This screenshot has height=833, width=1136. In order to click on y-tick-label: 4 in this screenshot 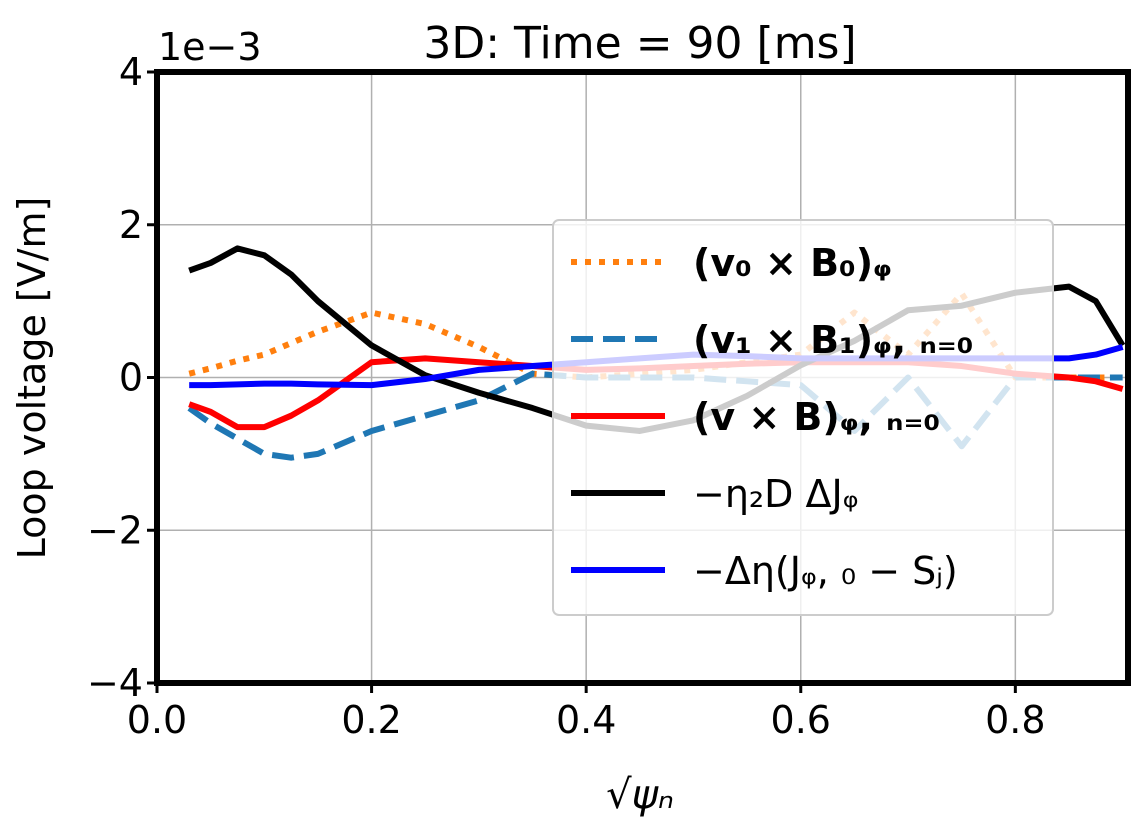, I will do `click(131, 72)`.